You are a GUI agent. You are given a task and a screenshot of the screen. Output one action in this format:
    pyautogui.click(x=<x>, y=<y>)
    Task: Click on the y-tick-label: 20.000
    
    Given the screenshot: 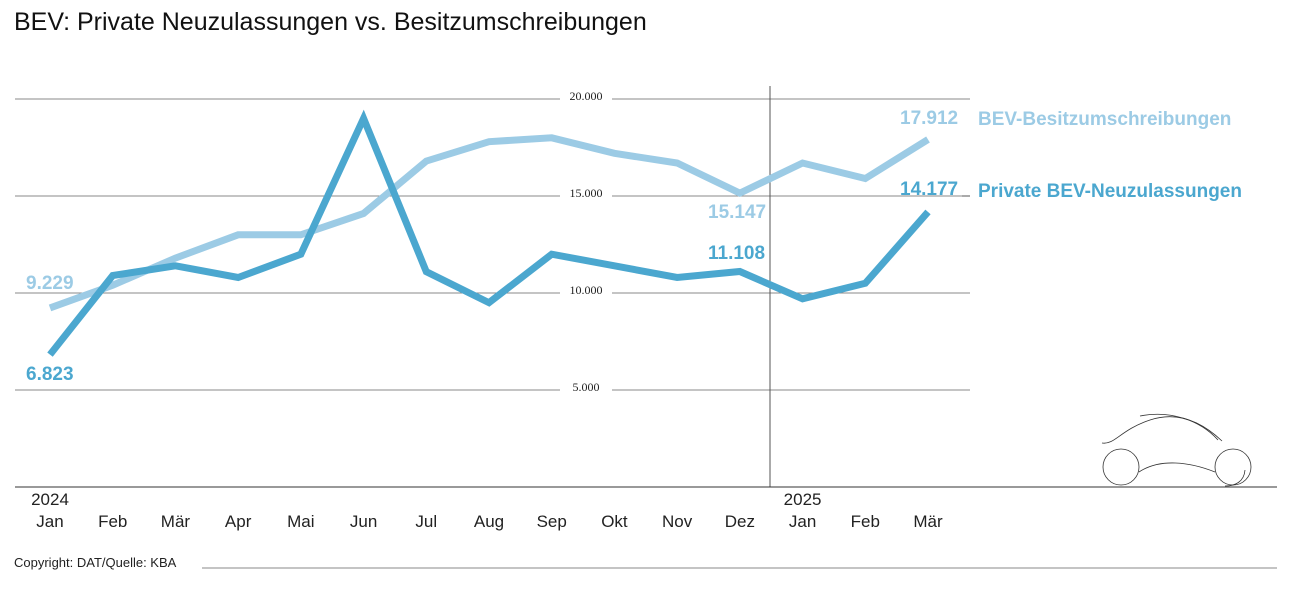 What is the action you would take?
    pyautogui.click(x=586, y=96)
    